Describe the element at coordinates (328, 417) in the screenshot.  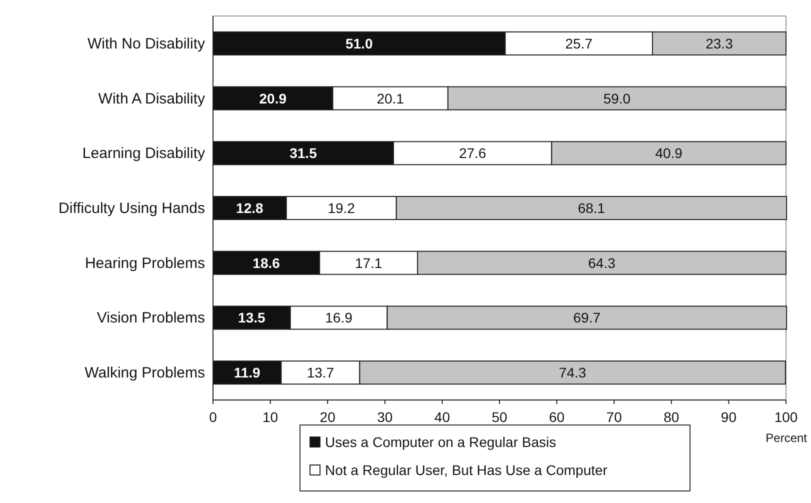
I see `x-tick-label: 20` at that location.